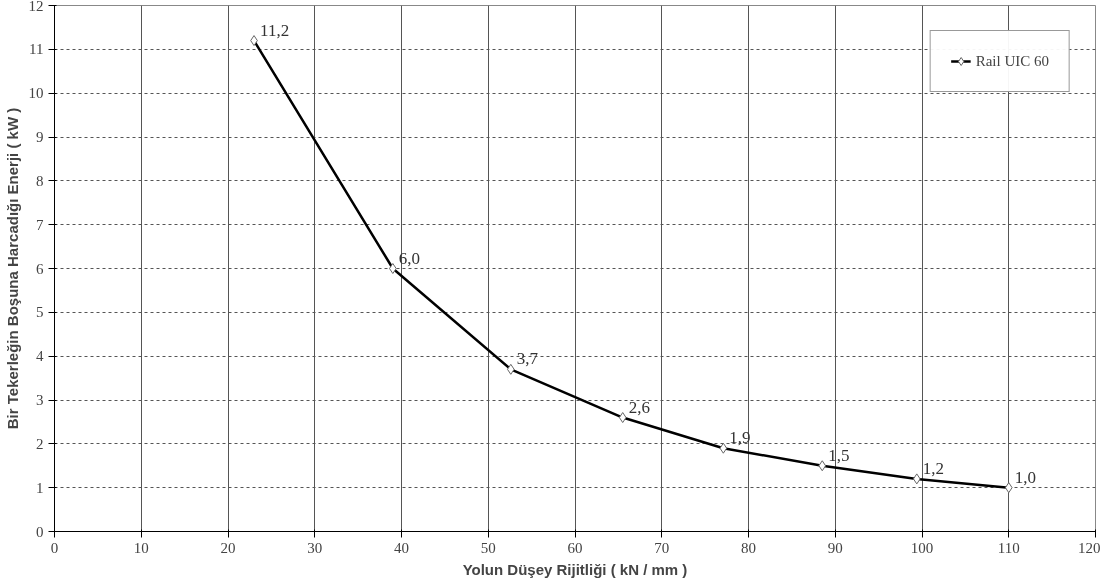 The height and width of the screenshot is (586, 1105). I want to click on y-tick-label: 2, so click(40, 443).